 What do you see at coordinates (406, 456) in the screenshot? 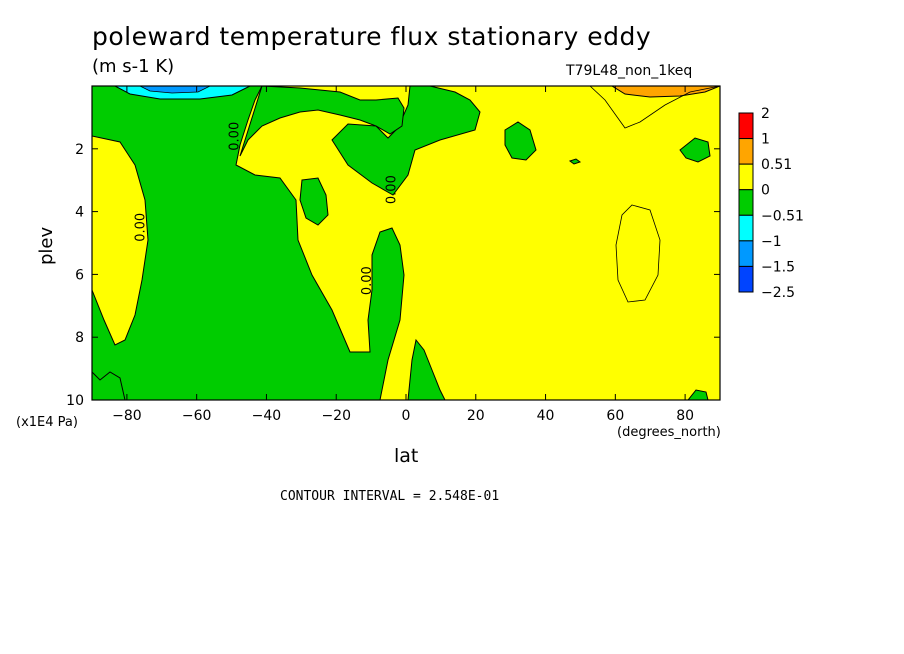
I see `x-axis-label: lat` at bounding box center [406, 456].